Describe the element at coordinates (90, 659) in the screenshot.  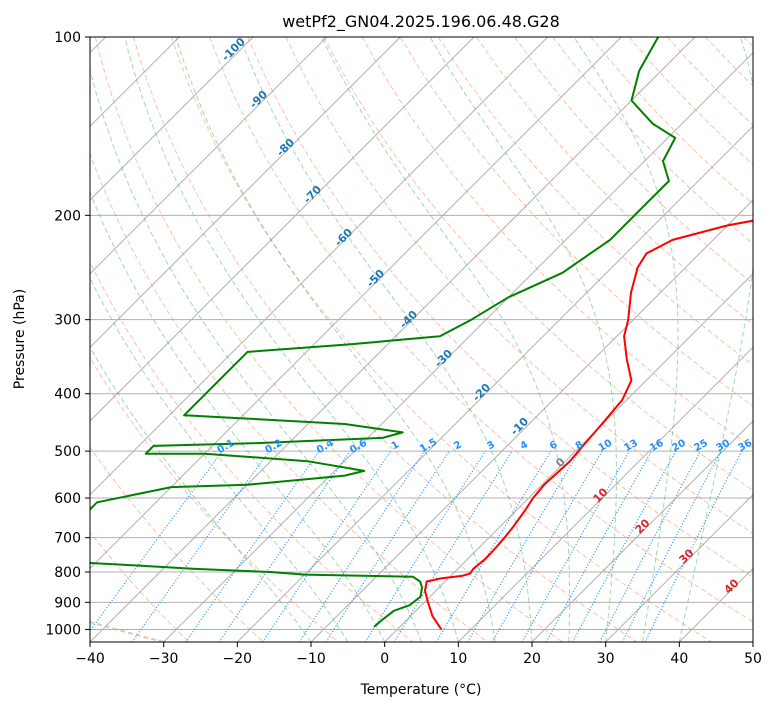
I see `x-tick-label: −40` at that location.